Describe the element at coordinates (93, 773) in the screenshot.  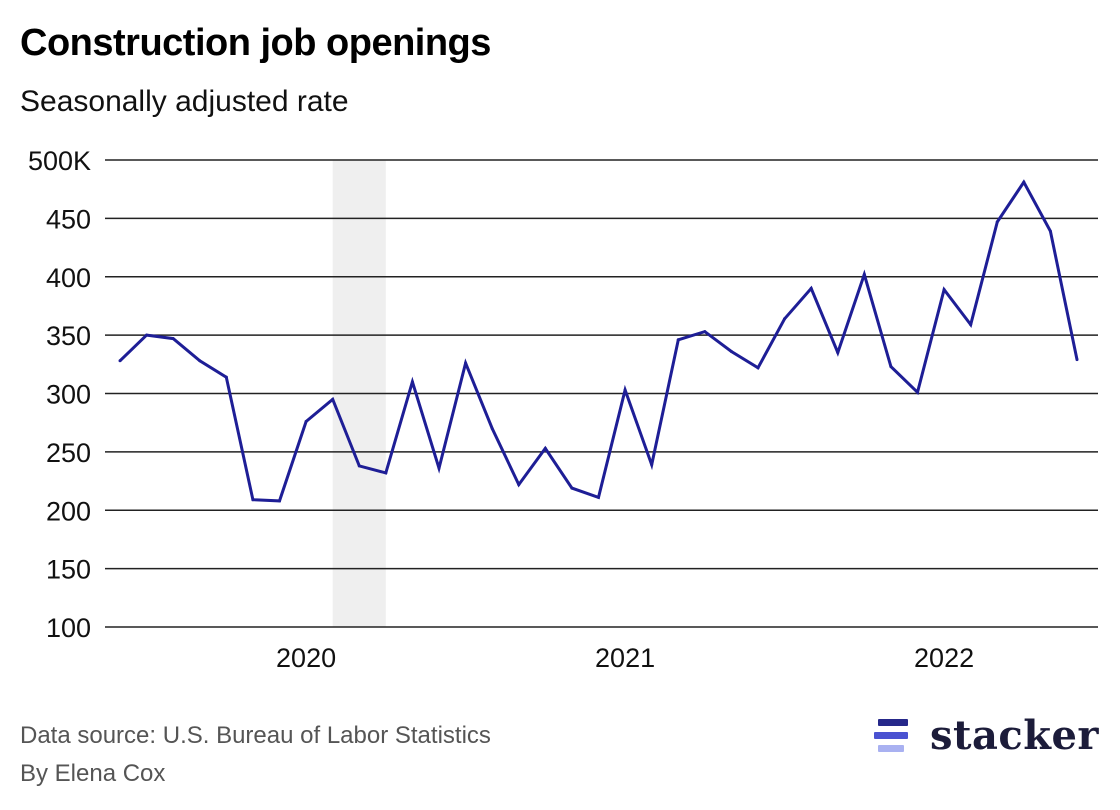
I see `author-byline: By Elena Cox` at that location.